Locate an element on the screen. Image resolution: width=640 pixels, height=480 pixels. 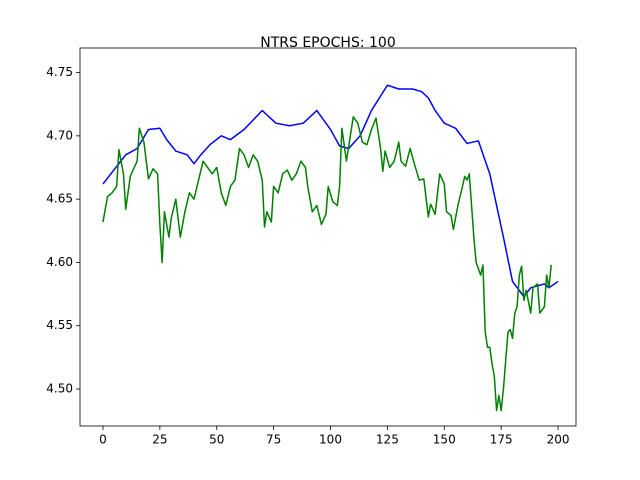
x-tick-label: 75 is located at coordinates (273, 440).